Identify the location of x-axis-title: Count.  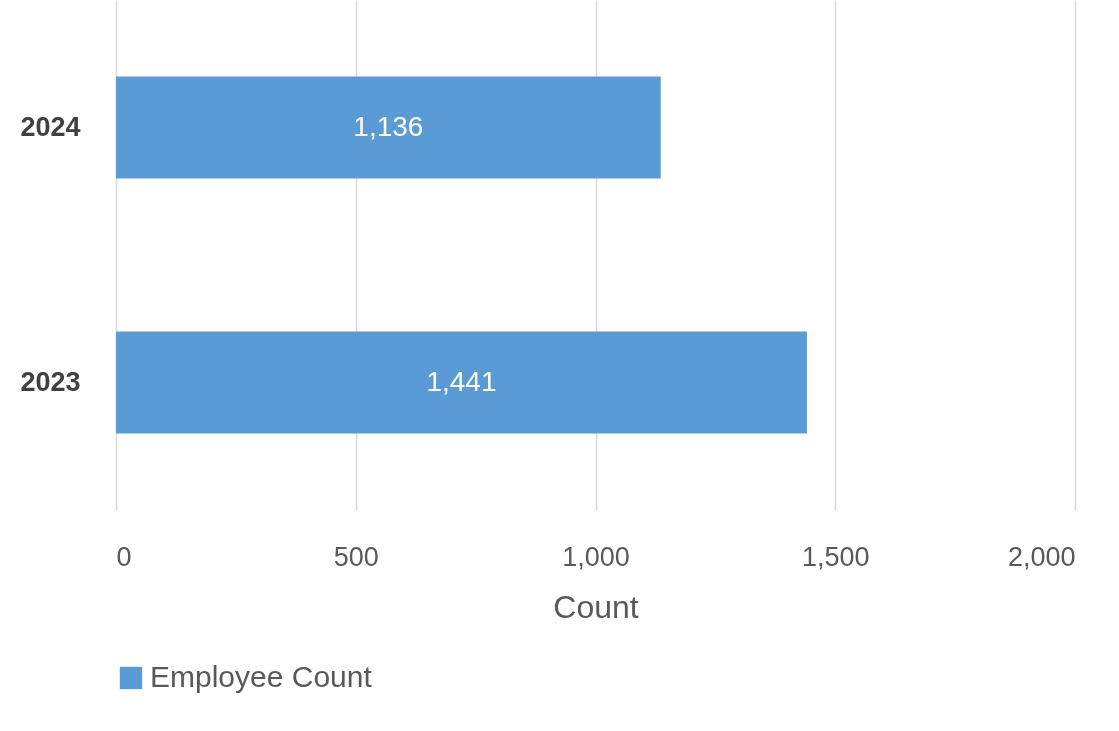
(596, 606).